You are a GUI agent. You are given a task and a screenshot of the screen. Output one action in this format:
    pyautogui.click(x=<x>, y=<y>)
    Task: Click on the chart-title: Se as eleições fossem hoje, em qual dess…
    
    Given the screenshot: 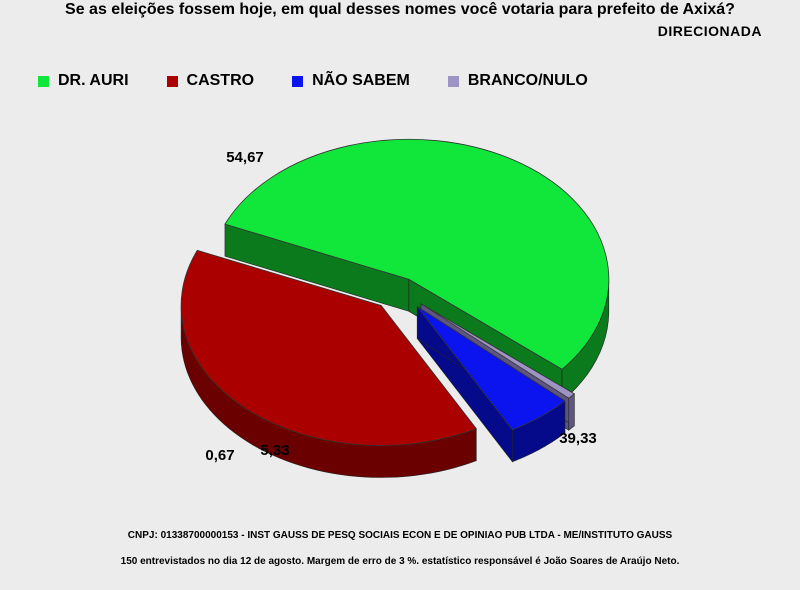 What is the action you would take?
    pyautogui.click(x=400, y=9)
    